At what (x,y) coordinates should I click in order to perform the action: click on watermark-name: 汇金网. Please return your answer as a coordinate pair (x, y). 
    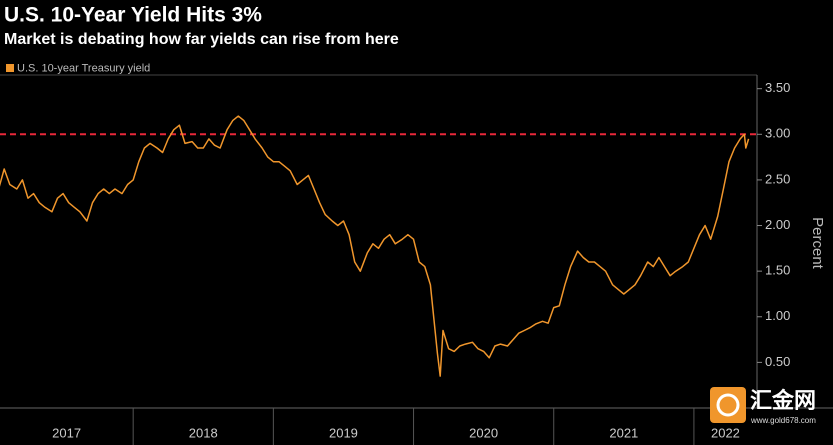
    Looking at the image, I should click on (783, 400).